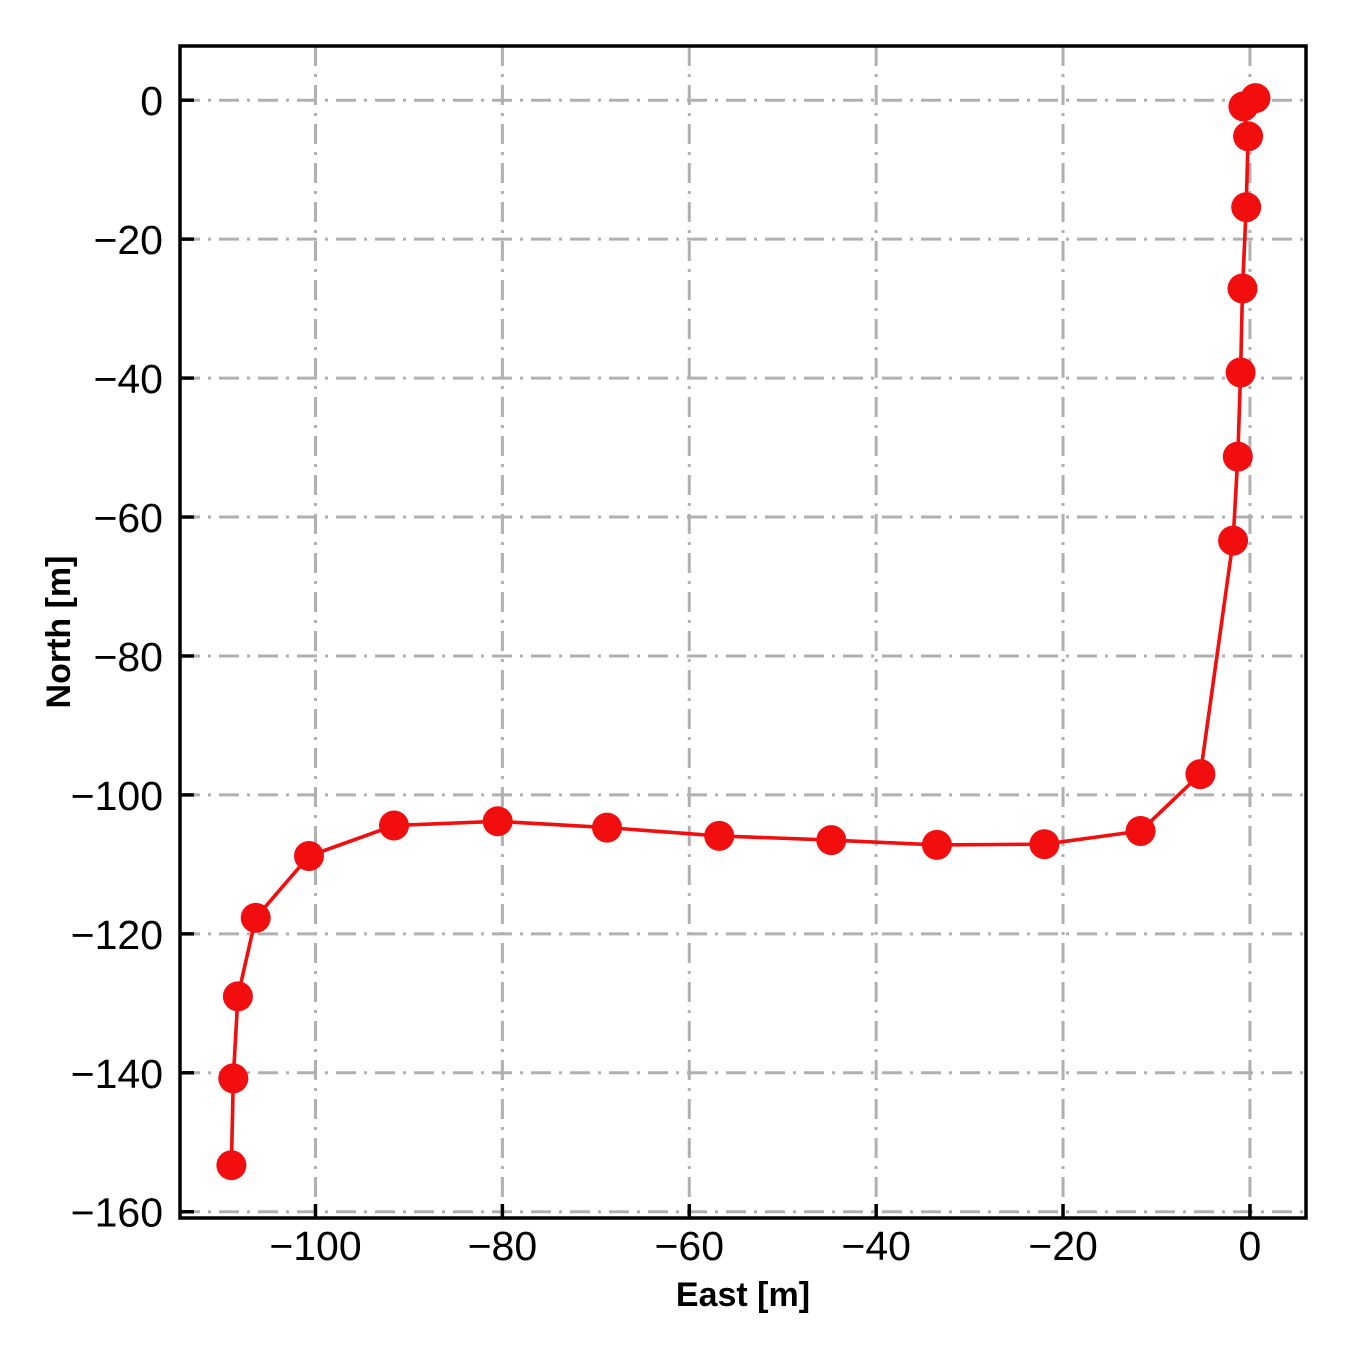 Image resolution: width=1350 pixels, height=1355 pixels. Describe the element at coordinates (128, 379) in the screenshot. I see `y-tick-label: −40` at that location.